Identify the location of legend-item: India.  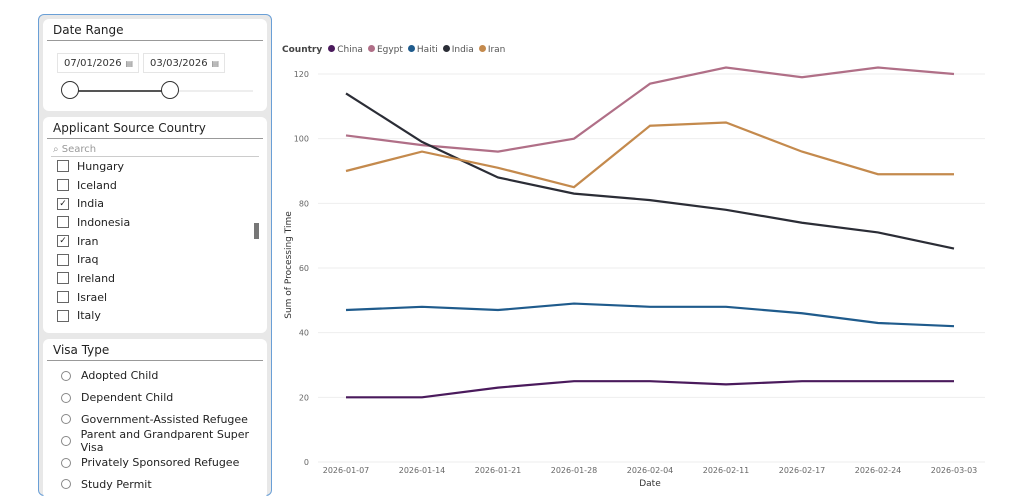
(458, 50).